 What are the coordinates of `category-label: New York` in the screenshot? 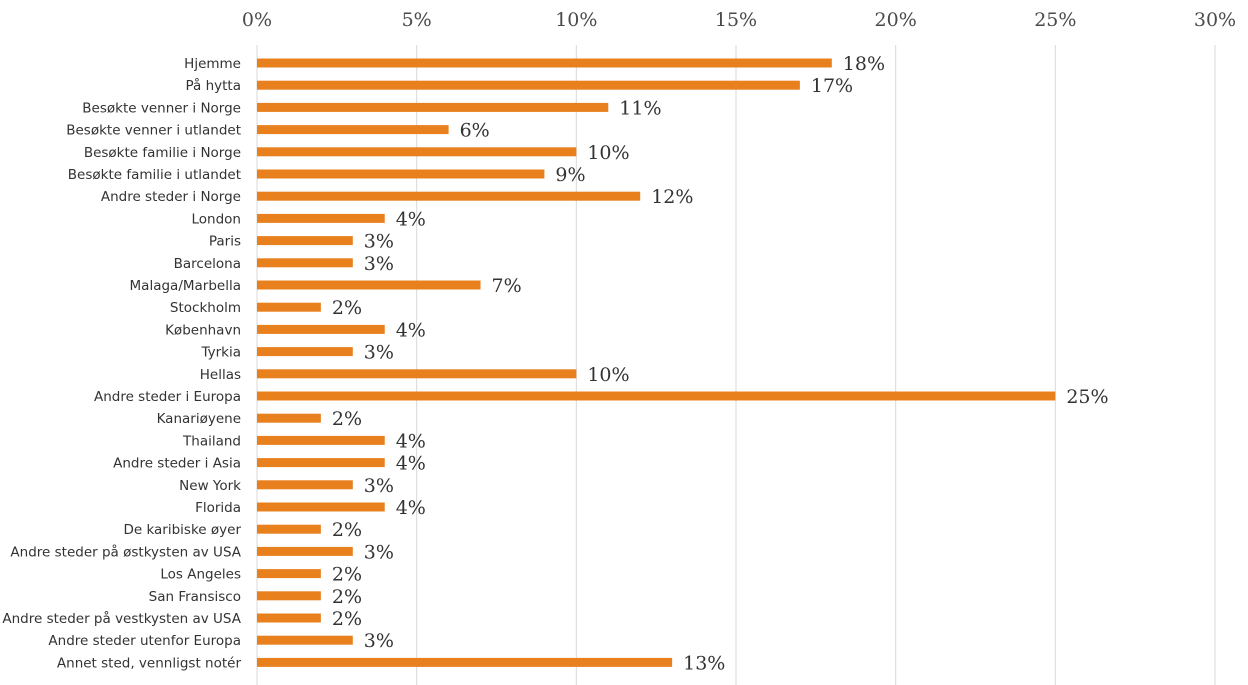 It's located at (210, 486).